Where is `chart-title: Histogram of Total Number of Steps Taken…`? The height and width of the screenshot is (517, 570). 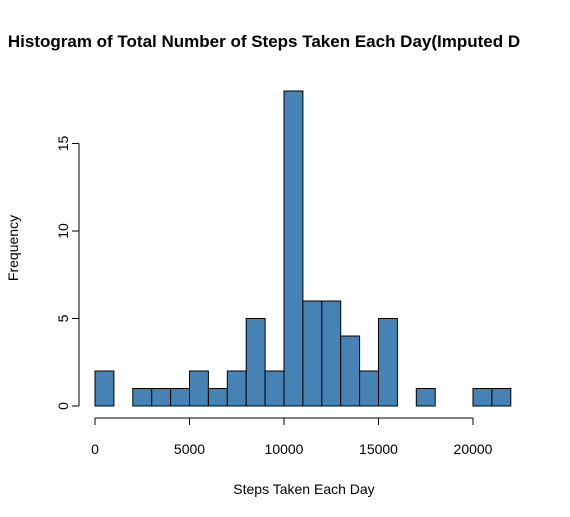
chart-title: Histogram of Total Number of Steps Taken… is located at coordinates (264, 41).